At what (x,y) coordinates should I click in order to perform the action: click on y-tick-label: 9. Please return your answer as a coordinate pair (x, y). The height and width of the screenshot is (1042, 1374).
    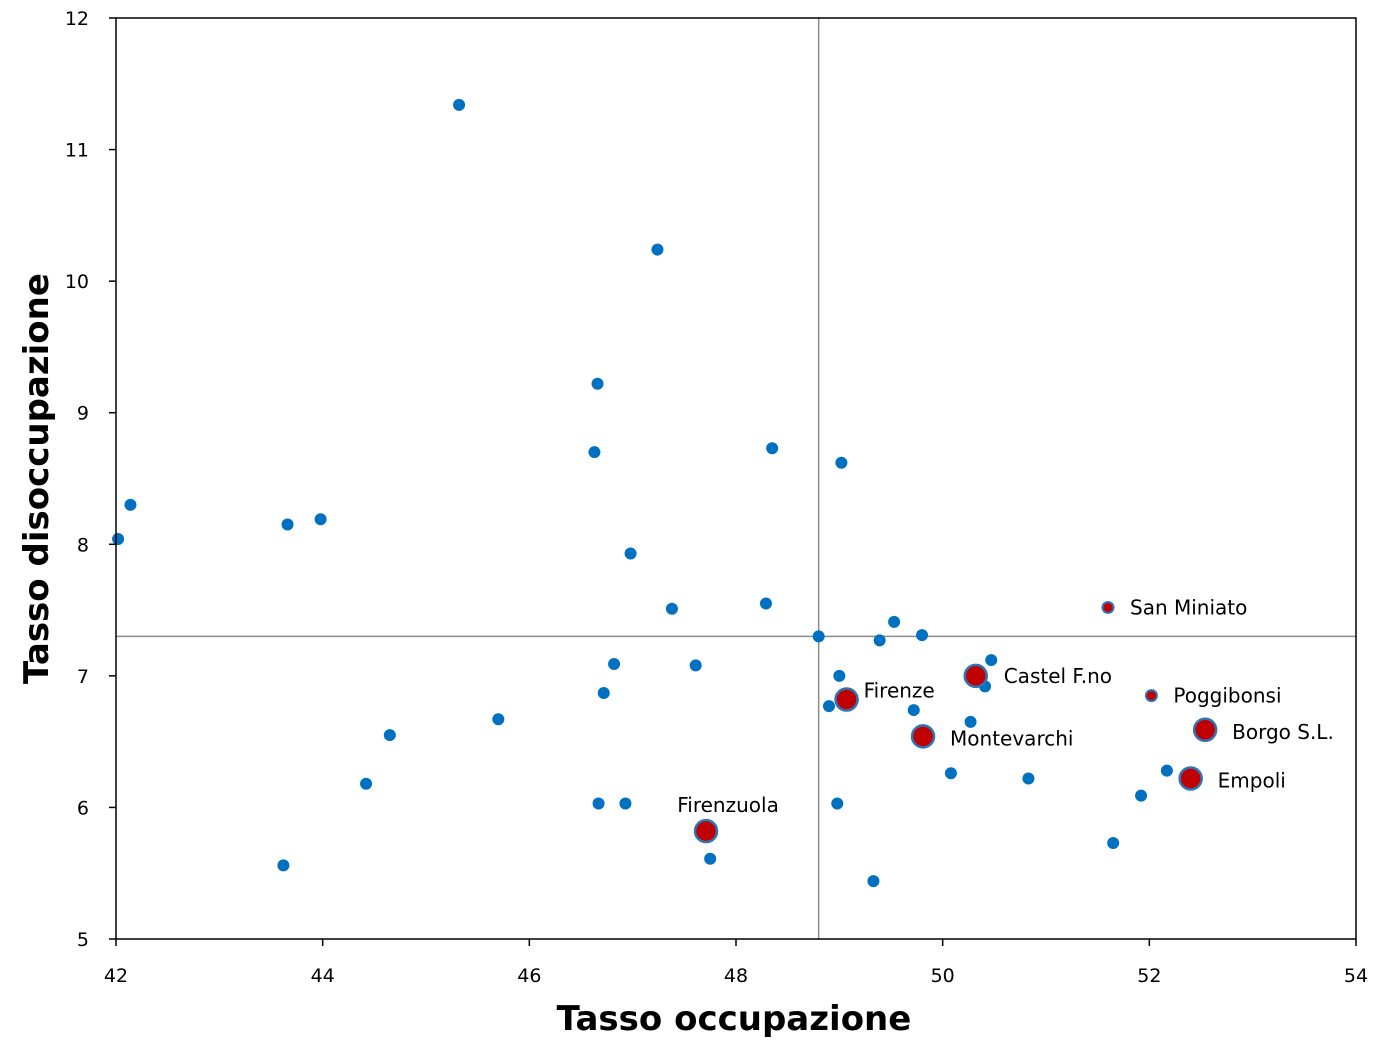
    Looking at the image, I should click on (83, 414).